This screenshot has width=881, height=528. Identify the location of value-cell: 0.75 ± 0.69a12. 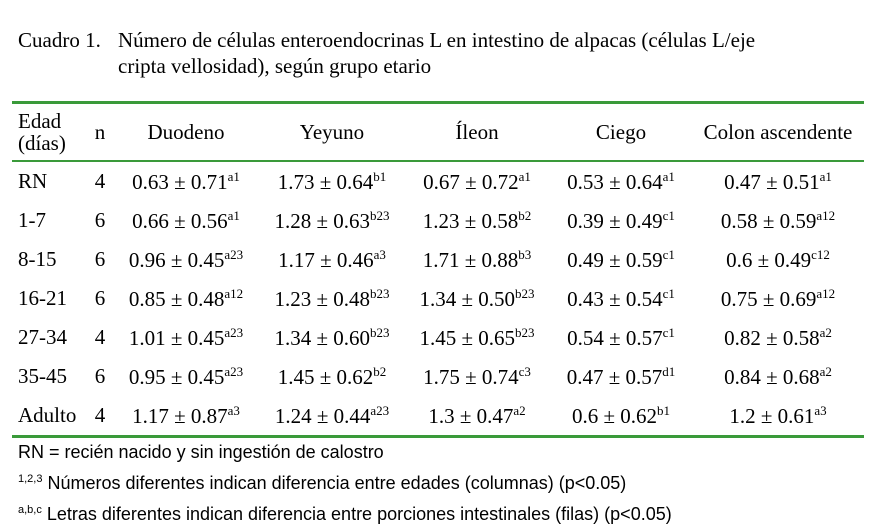
(778, 298).